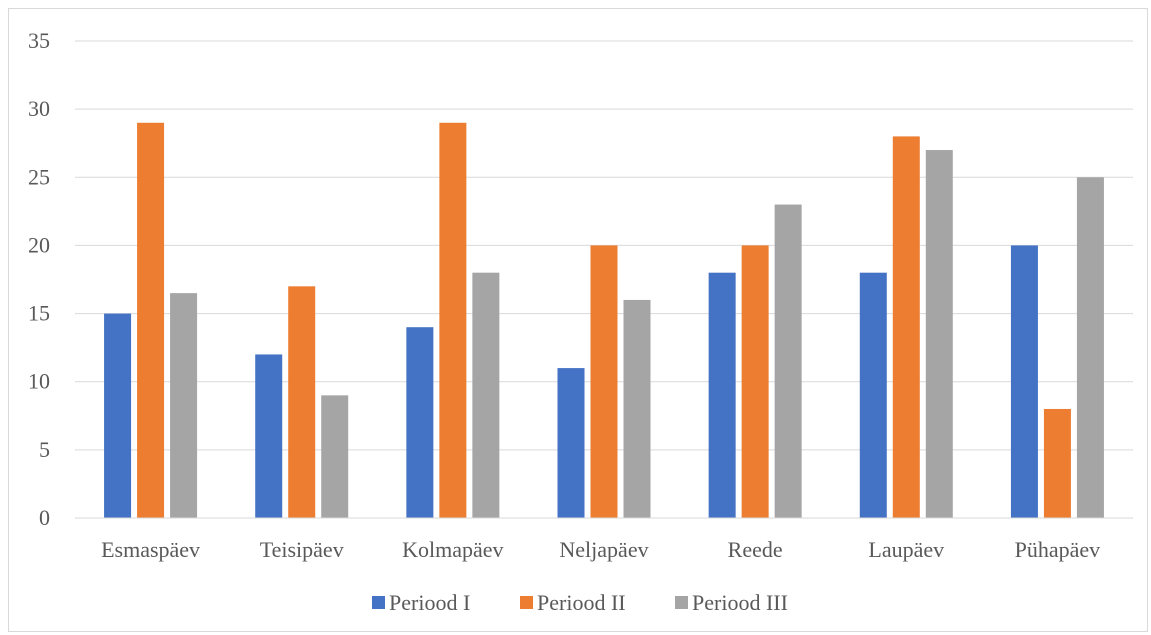  Describe the element at coordinates (429, 602) in the screenshot. I see `legend-label: Periood I` at that location.